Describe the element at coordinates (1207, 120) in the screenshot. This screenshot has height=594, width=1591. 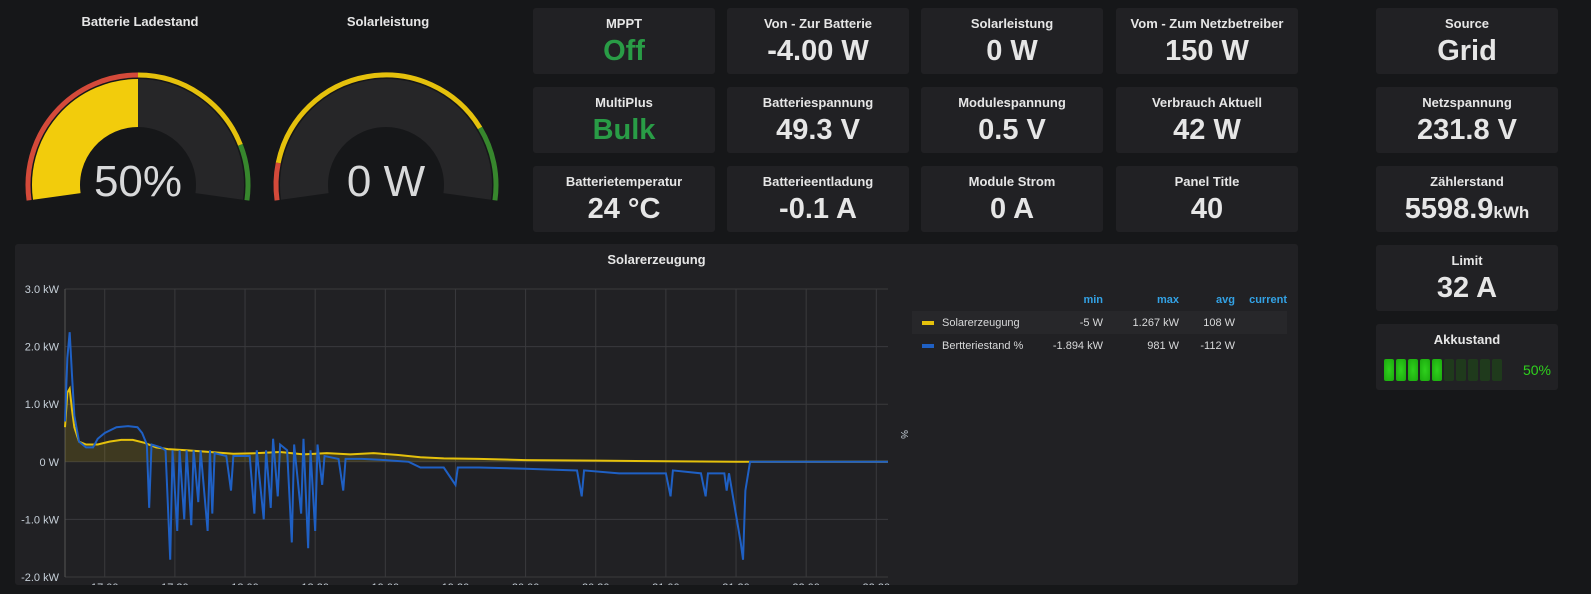
I see `stat-panel: Verbrauch Aktuell 42 W` at that location.